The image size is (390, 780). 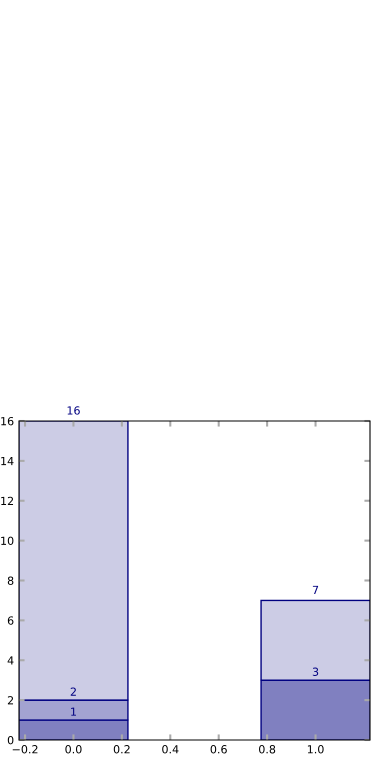 What do you see at coordinates (170, 749) in the screenshot?
I see `x-tick-label: 0.4` at bounding box center [170, 749].